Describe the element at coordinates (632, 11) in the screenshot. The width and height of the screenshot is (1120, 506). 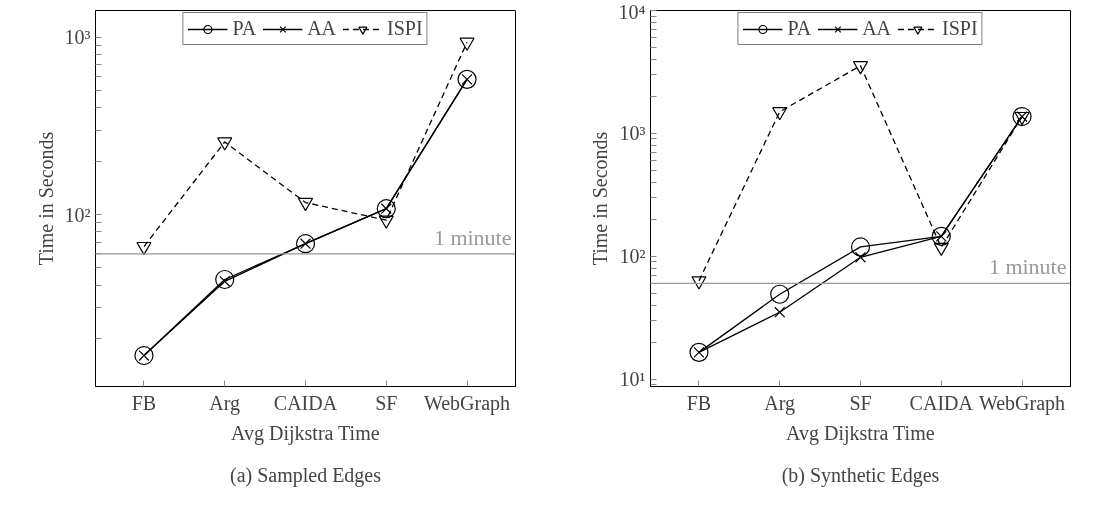
I see `y-tick-label: 10⁴` at that location.